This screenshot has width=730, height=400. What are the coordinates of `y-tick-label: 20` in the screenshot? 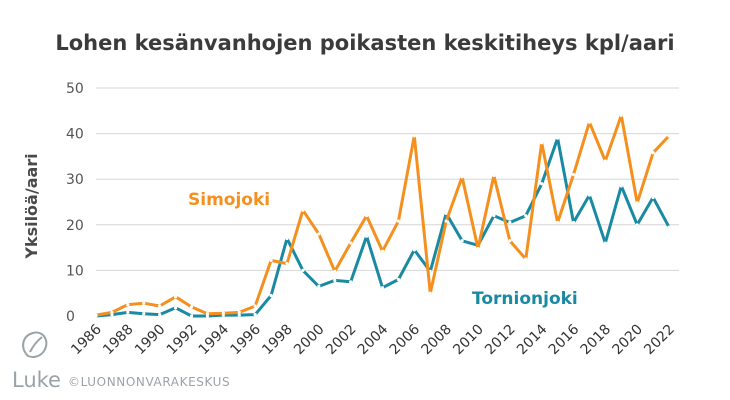 It's located at (75, 226).